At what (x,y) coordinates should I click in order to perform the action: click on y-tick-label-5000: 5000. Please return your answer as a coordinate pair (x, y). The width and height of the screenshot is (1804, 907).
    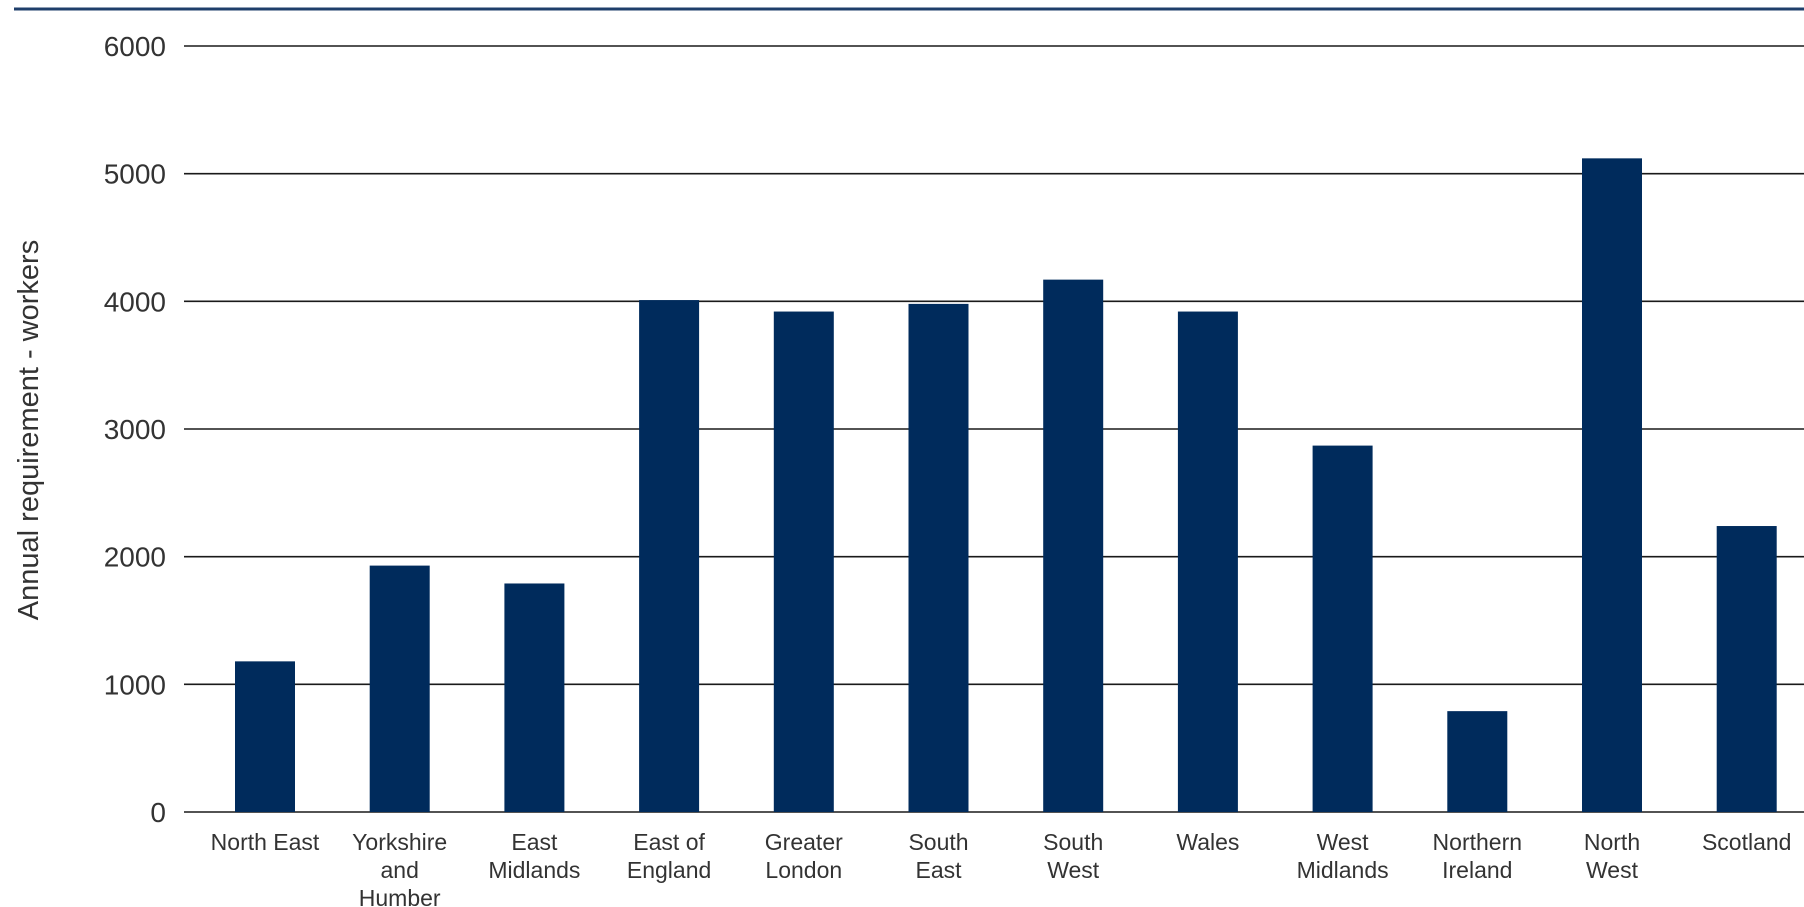
    Looking at the image, I should click on (135, 174).